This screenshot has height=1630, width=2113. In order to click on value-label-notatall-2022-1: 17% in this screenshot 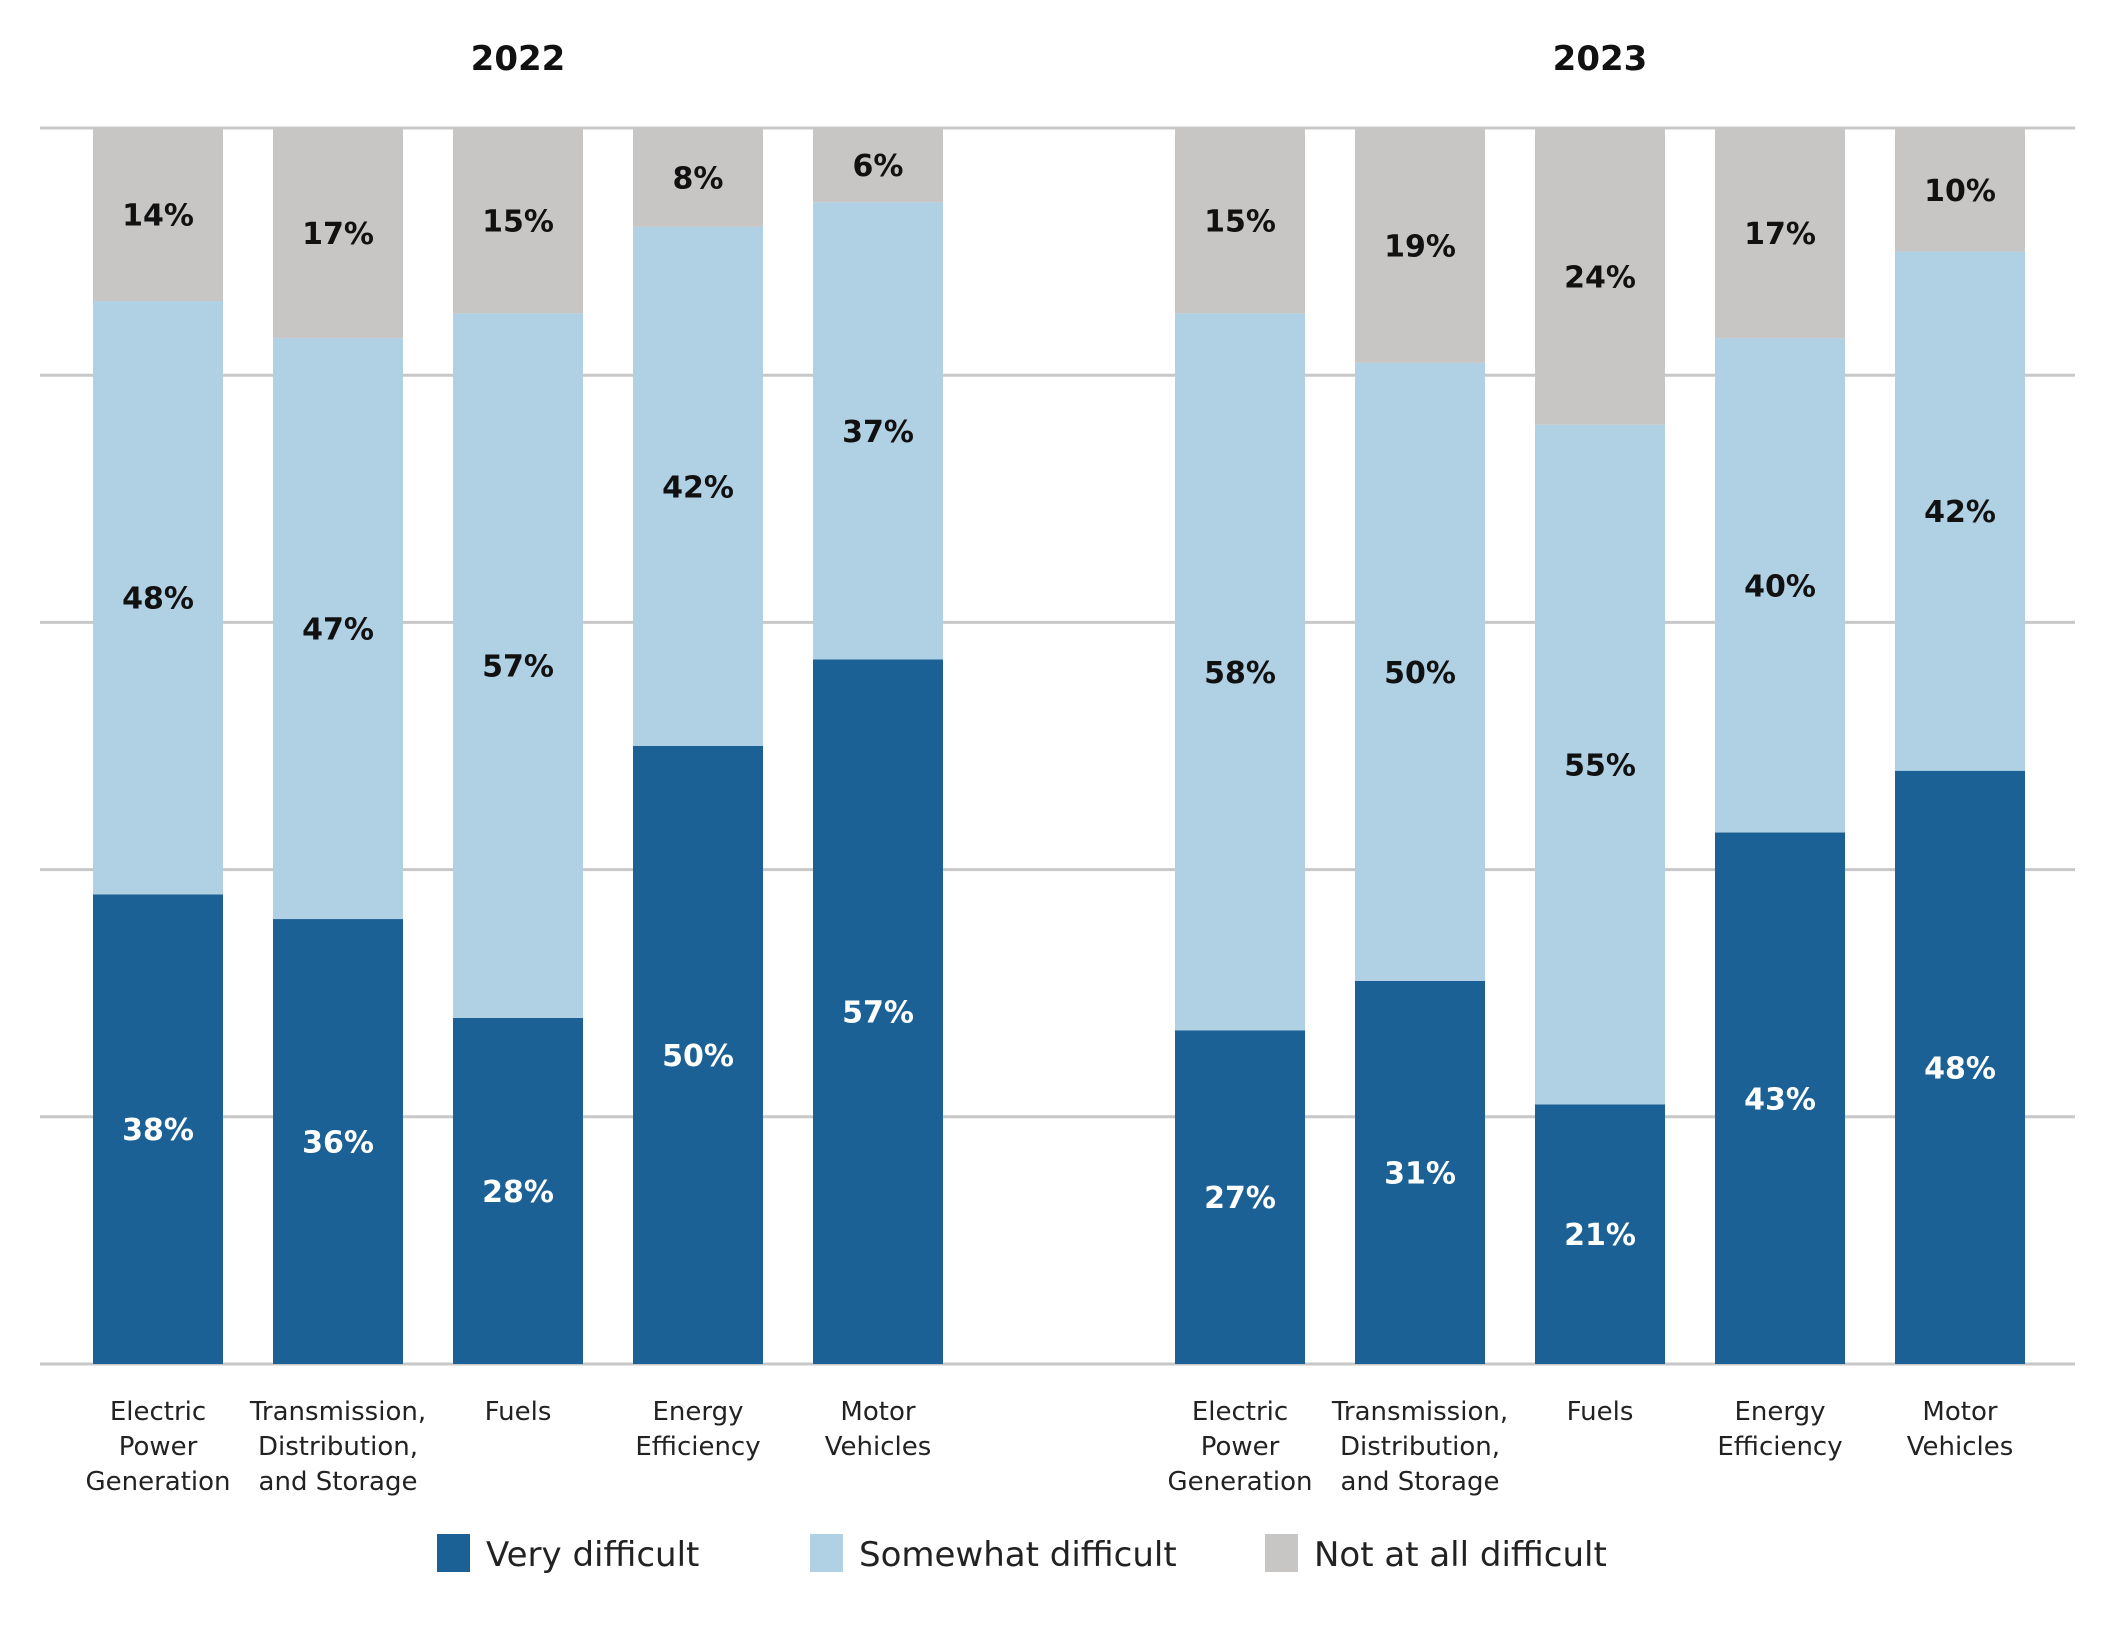, I will do `click(338, 234)`.